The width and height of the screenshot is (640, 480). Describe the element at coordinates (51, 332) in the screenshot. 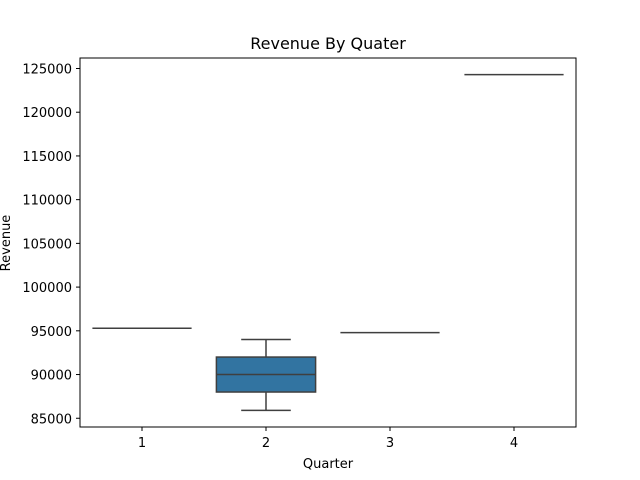

I see `y-tick-label: 95000` at that location.